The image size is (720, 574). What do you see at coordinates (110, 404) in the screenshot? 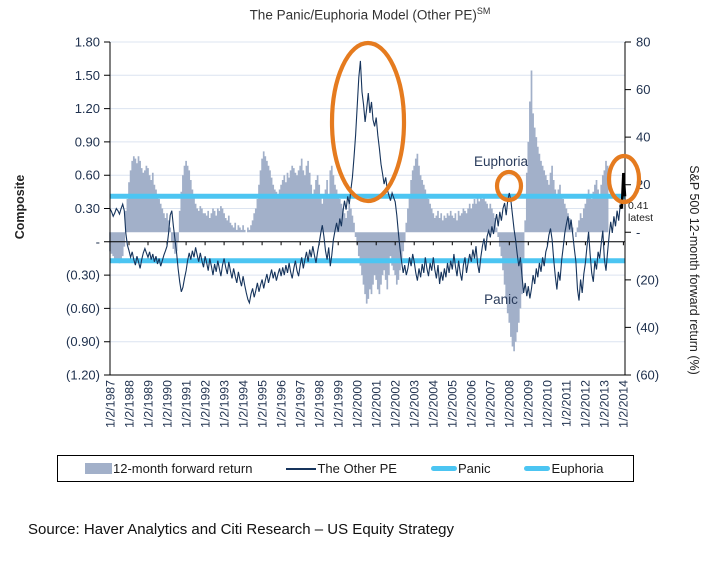
I see `x-axis-tick-label: 1/2/1987` at bounding box center [110, 404].